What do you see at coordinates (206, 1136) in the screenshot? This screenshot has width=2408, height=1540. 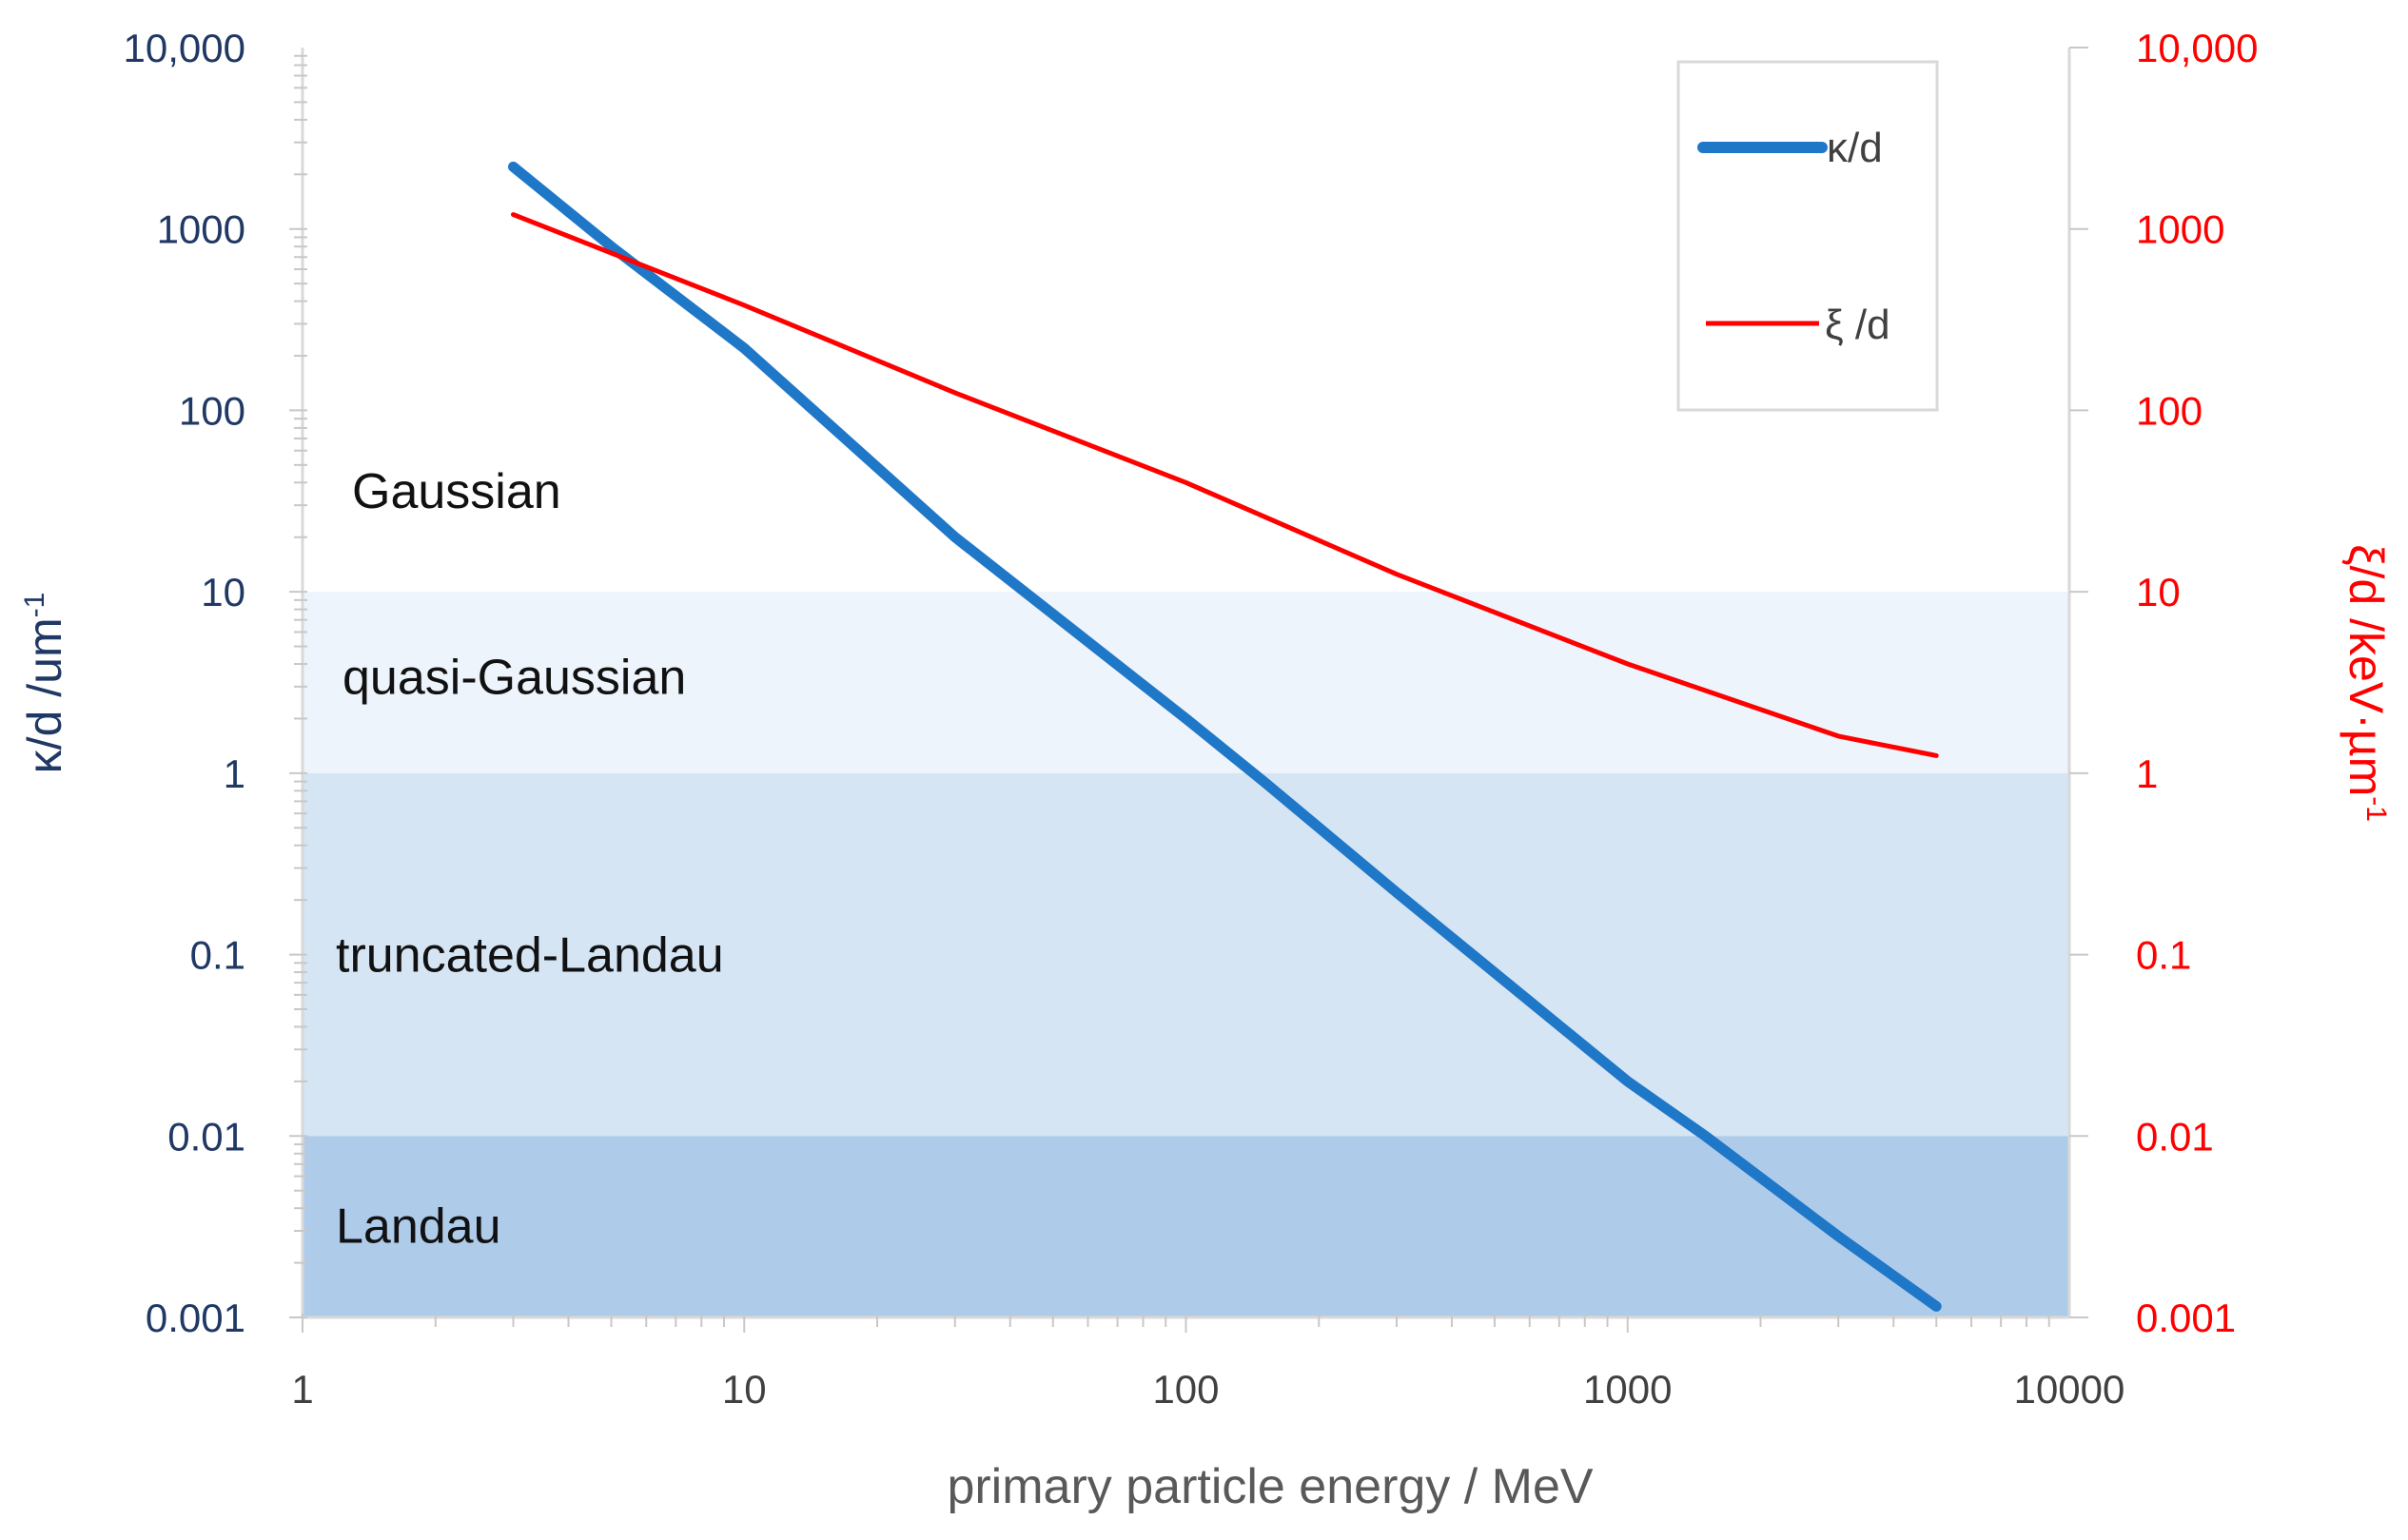 I see `y-tick-label-left: 0.01` at bounding box center [206, 1136].